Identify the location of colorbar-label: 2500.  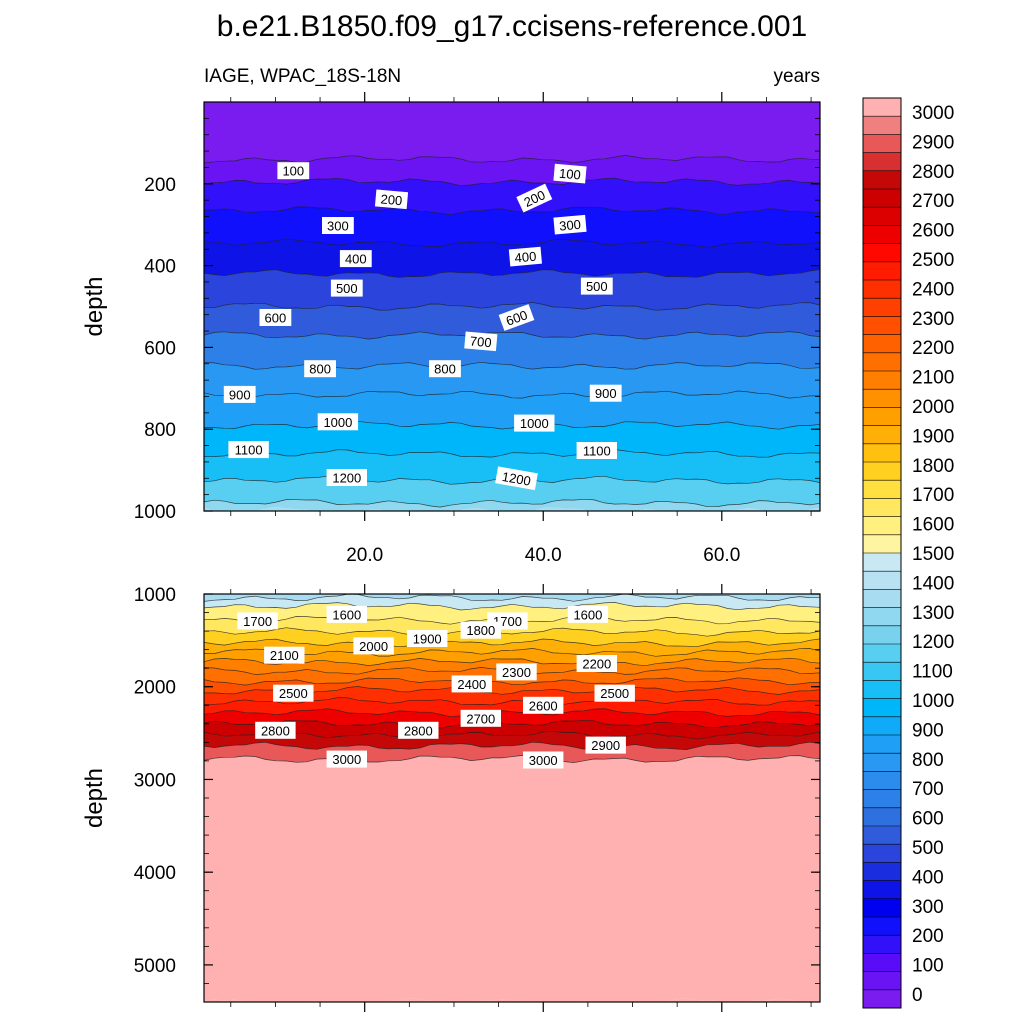
(933, 260).